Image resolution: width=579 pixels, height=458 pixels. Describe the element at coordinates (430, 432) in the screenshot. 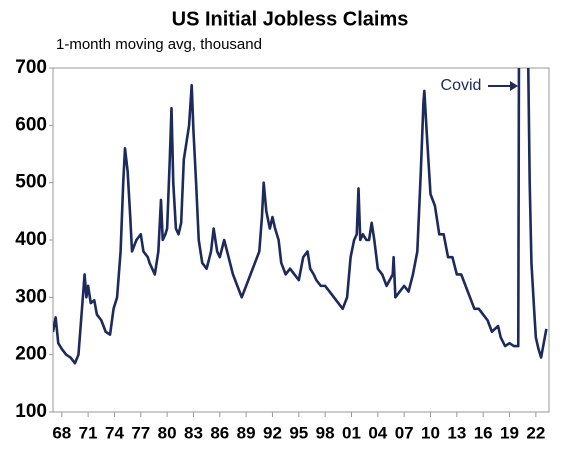

I see `x-tick-label: 10` at that location.